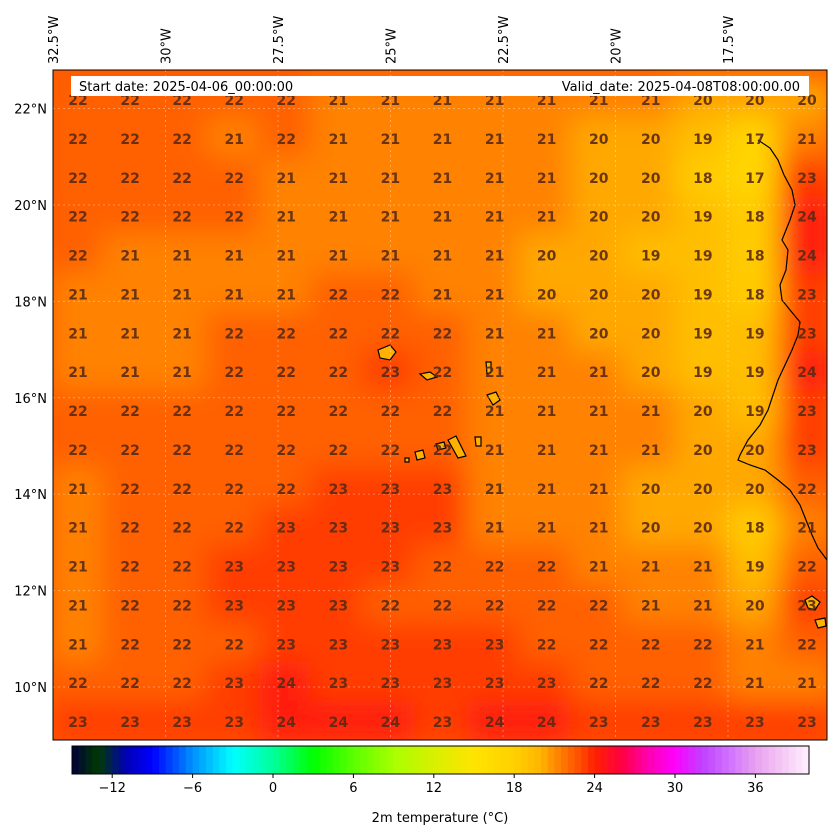  I want to click on grid-value: 24, so click(807, 257).